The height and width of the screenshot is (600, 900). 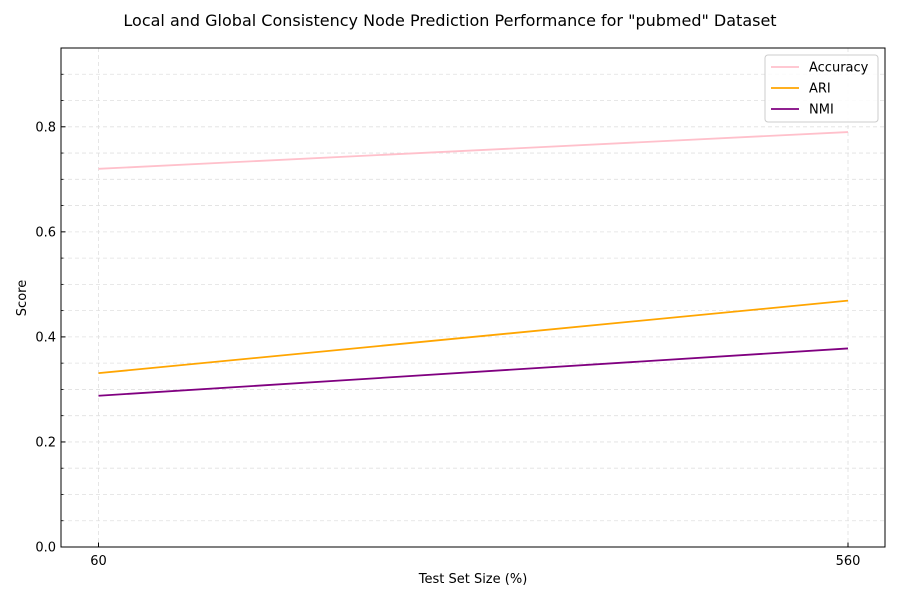 I want to click on legend: Accuracy ARI NMI, so click(x=821, y=88).